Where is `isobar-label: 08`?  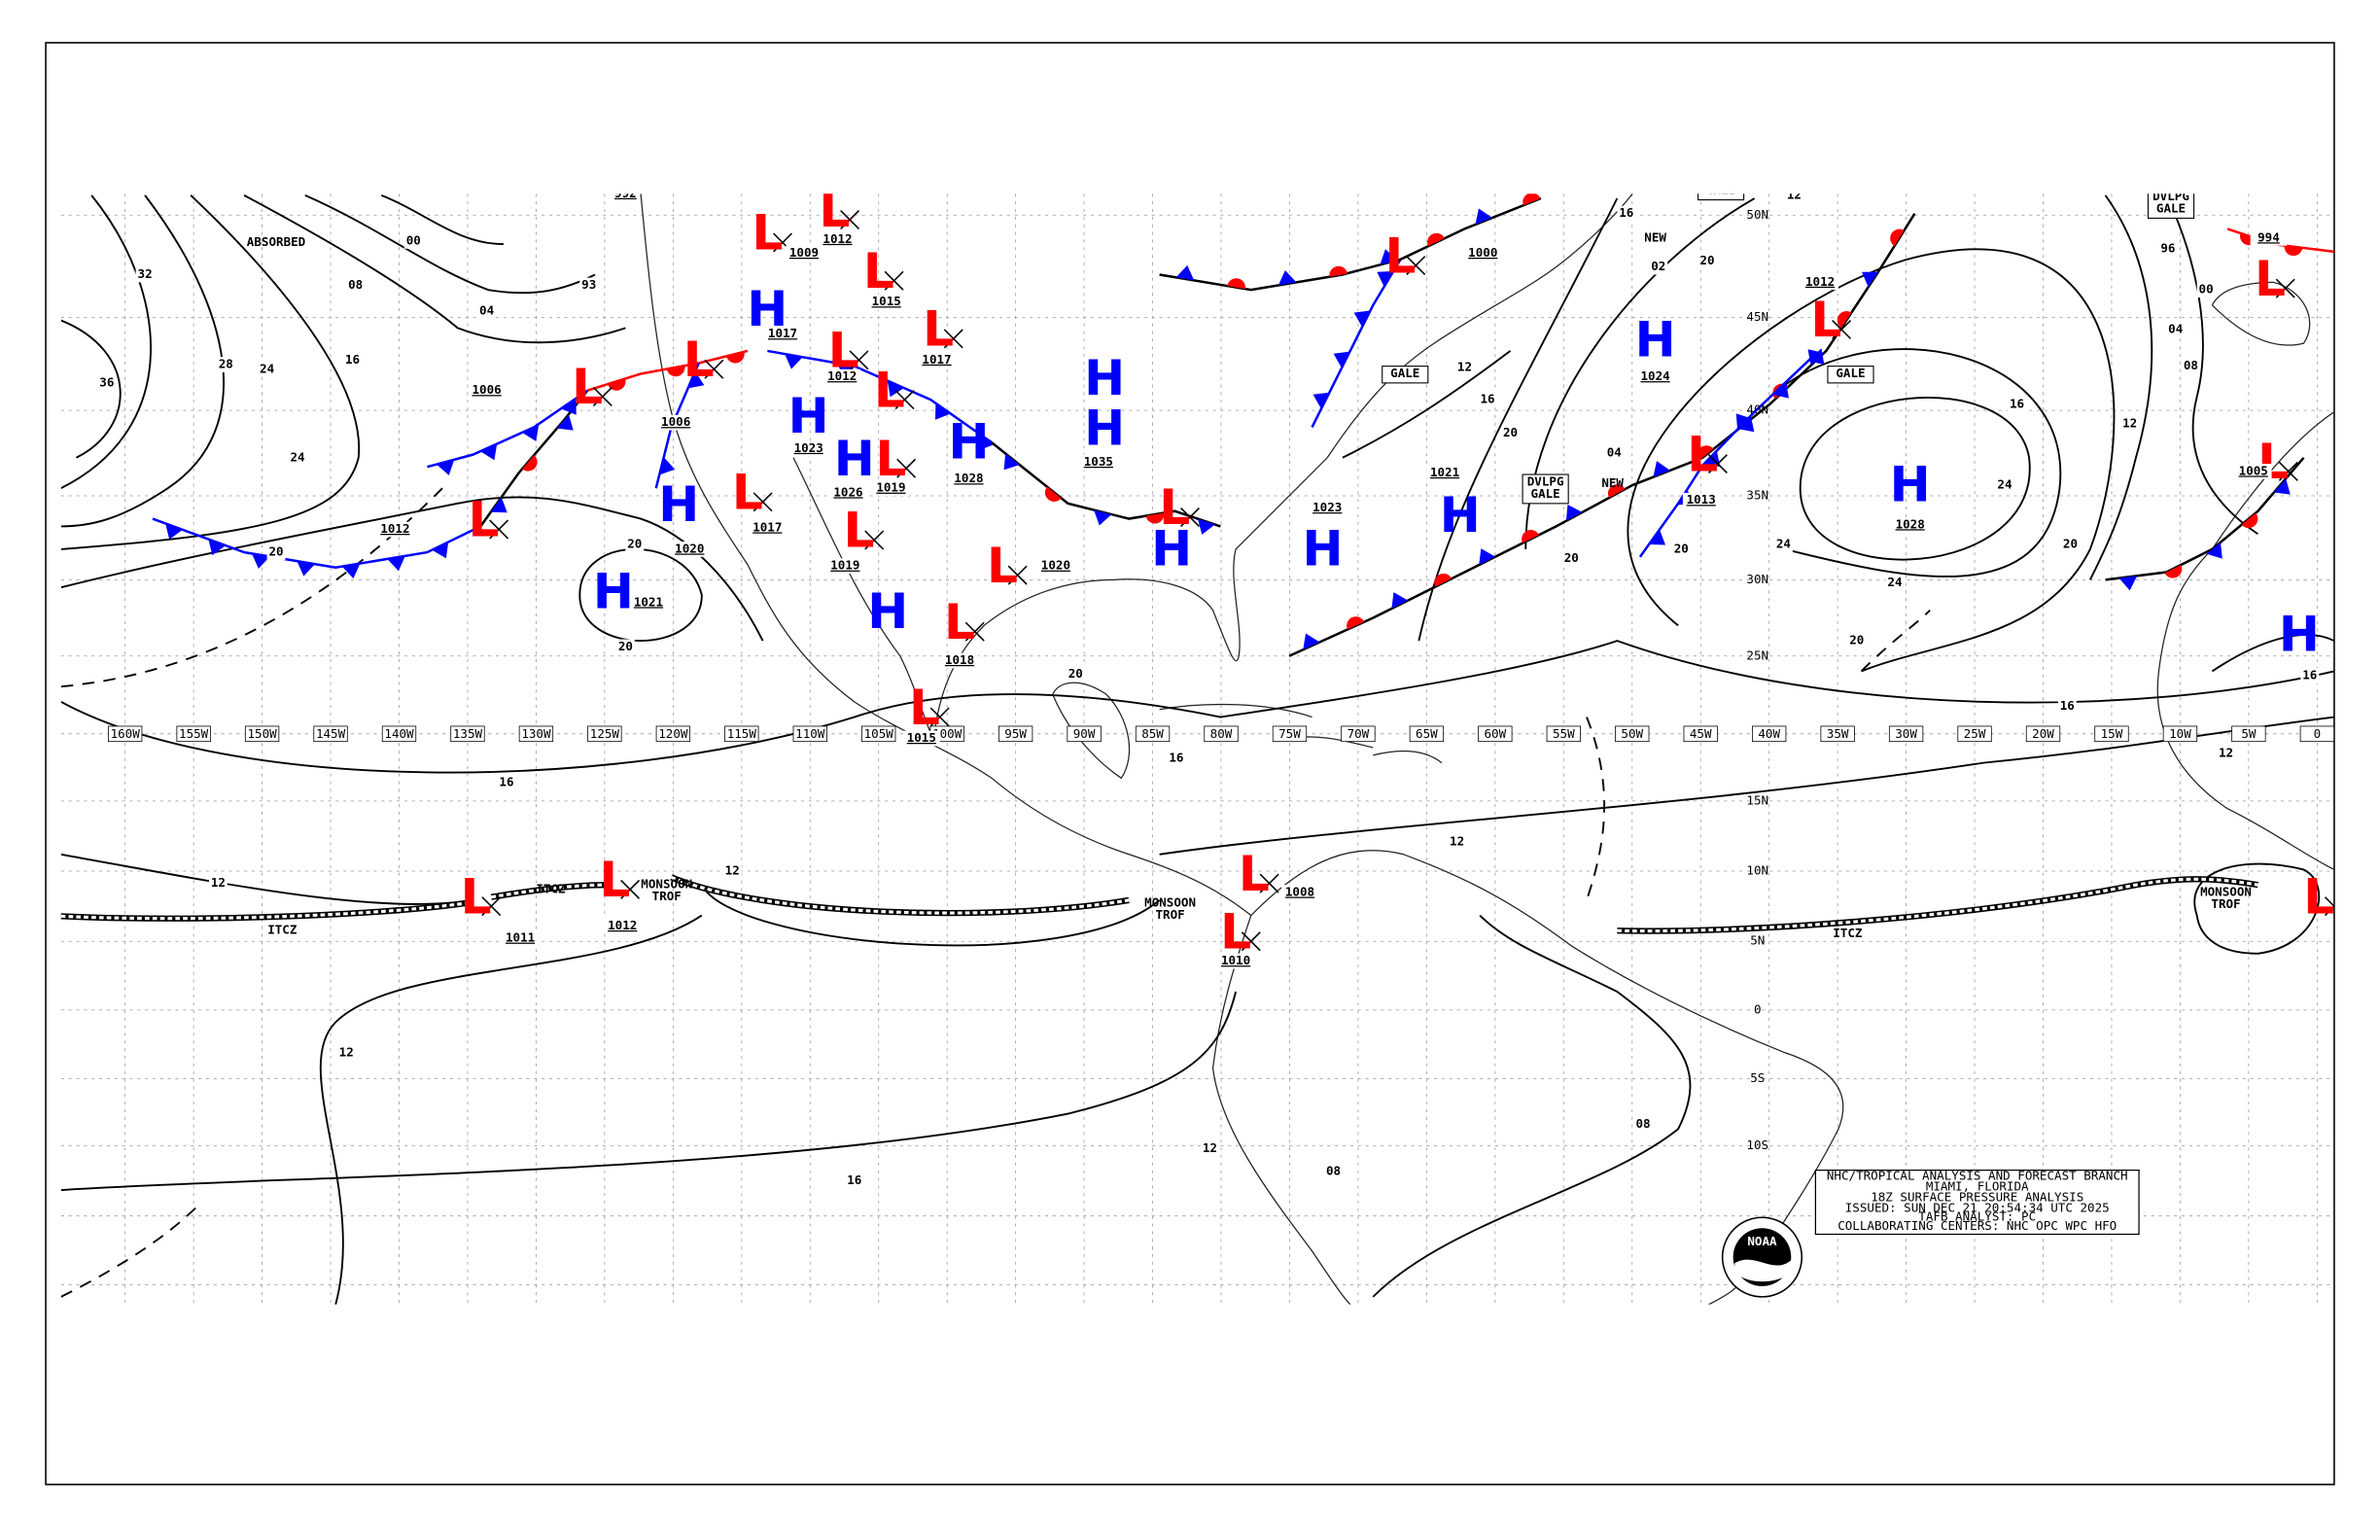 isobar-label: 08 is located at coordinates (355, 284).